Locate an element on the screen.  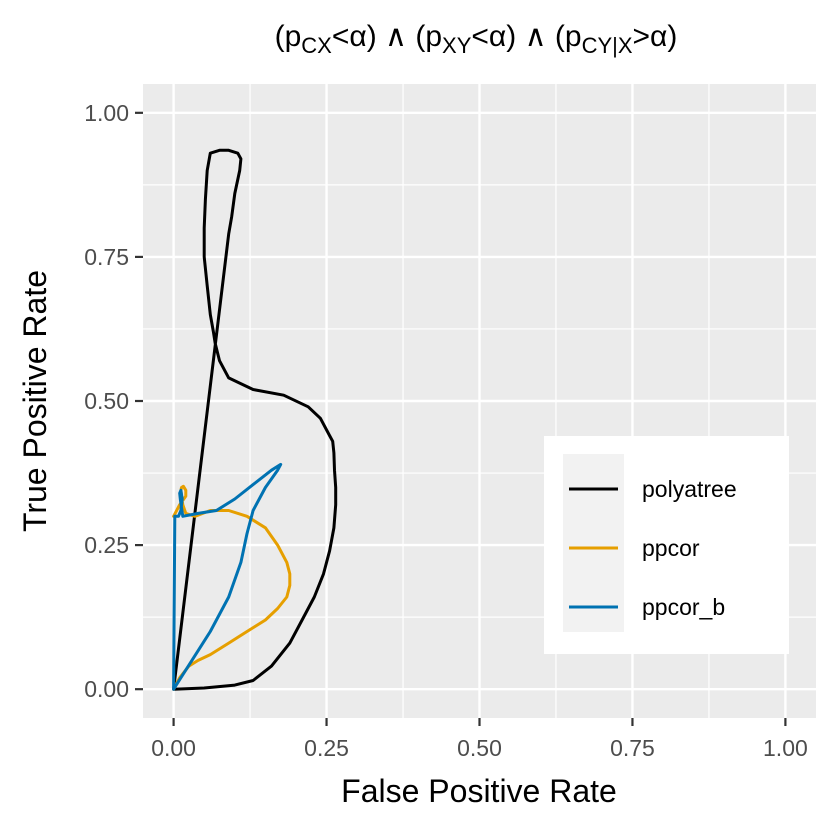
legend-label-ppcor-b: ppcor_b is located at coordinates (683, 607).